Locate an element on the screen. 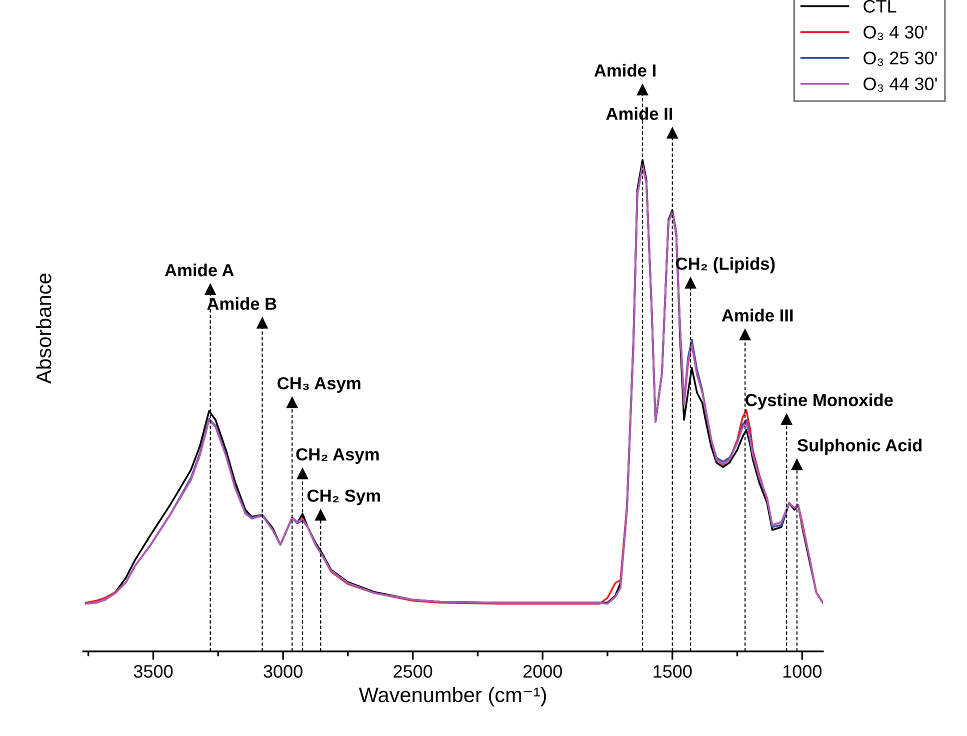 The height and width of the screenshot is (736, 967). ref-line-label: CH₂ Sym is located at coordinates (343, 498).